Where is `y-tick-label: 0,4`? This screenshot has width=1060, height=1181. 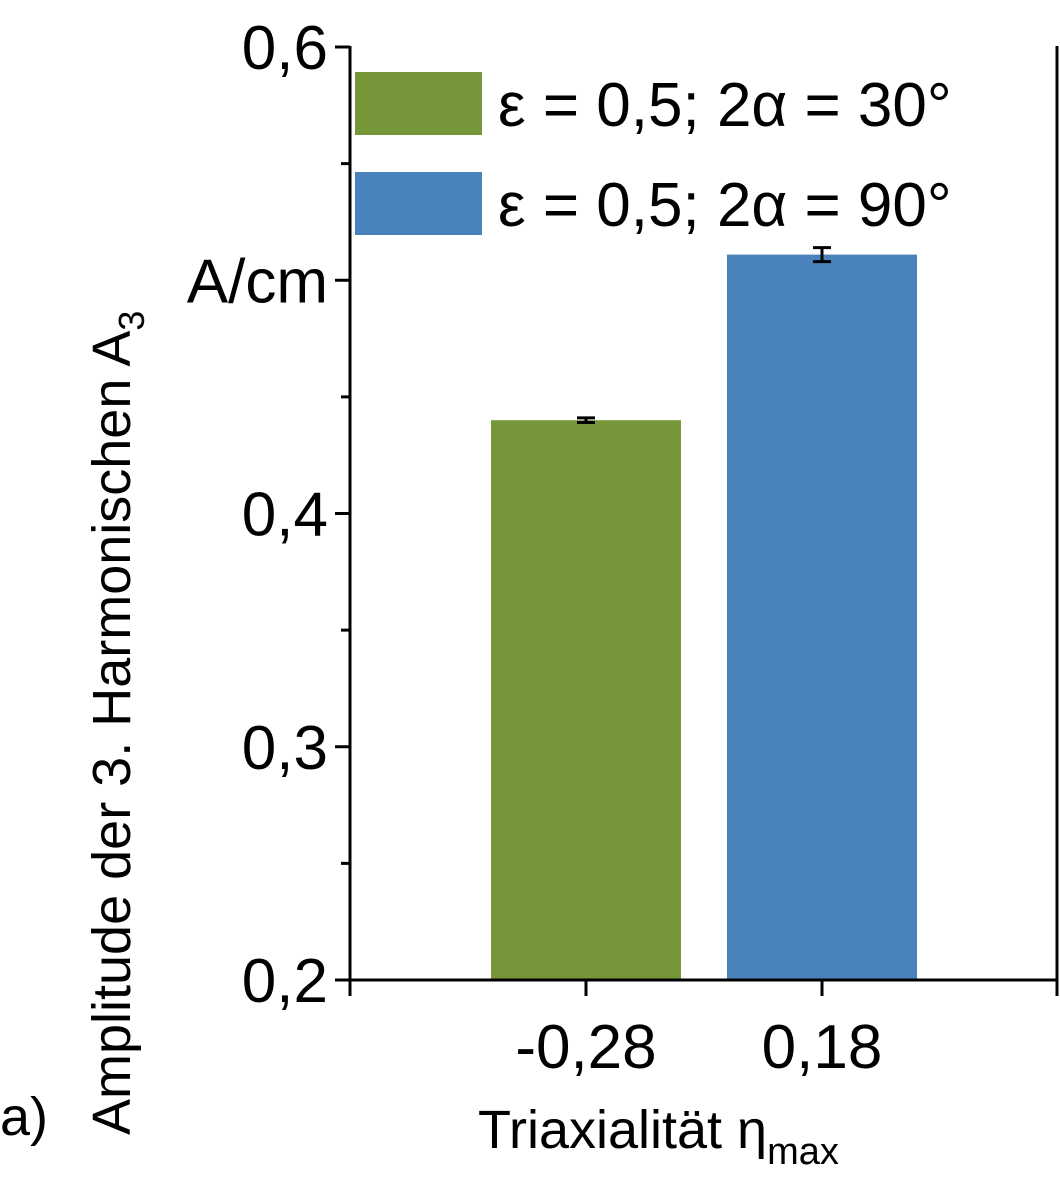 y-tick-label: 0,4 is located at coordinates (285, 515).